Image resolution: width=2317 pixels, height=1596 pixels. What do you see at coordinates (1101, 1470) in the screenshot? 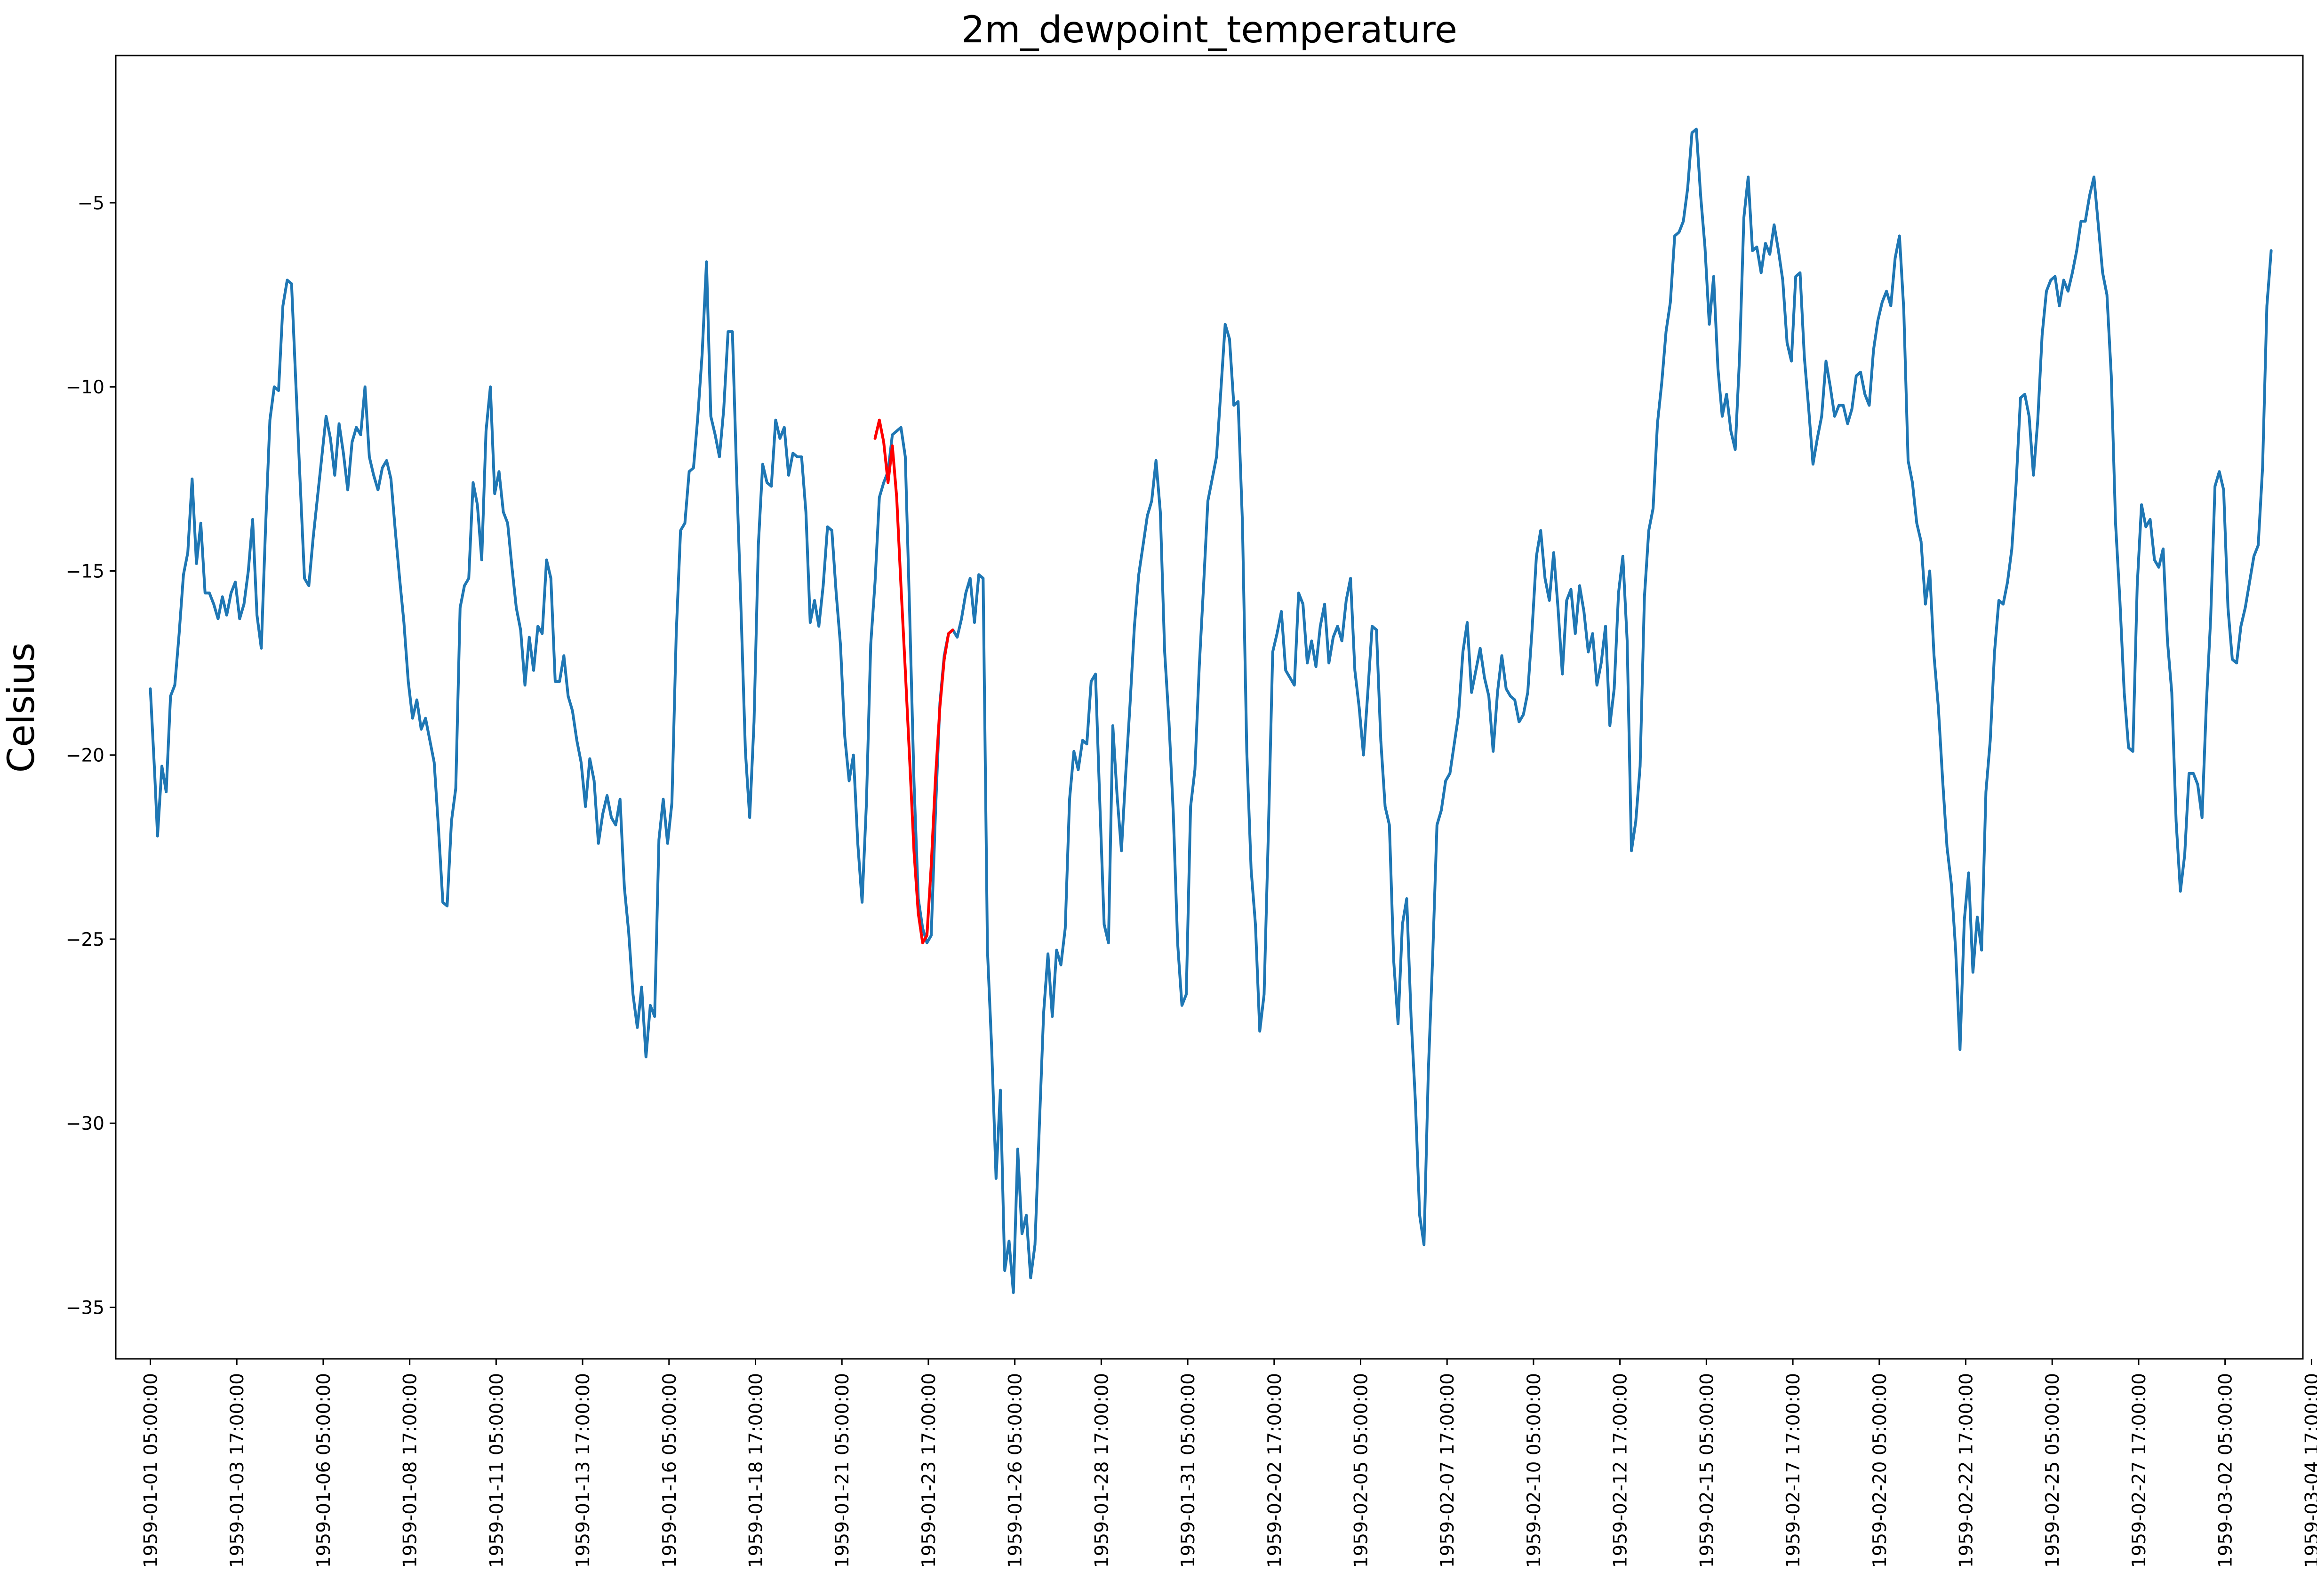
I see `x-tick-label: 1959-01-28 17:00:00` at bounding box center [1101, 1470].